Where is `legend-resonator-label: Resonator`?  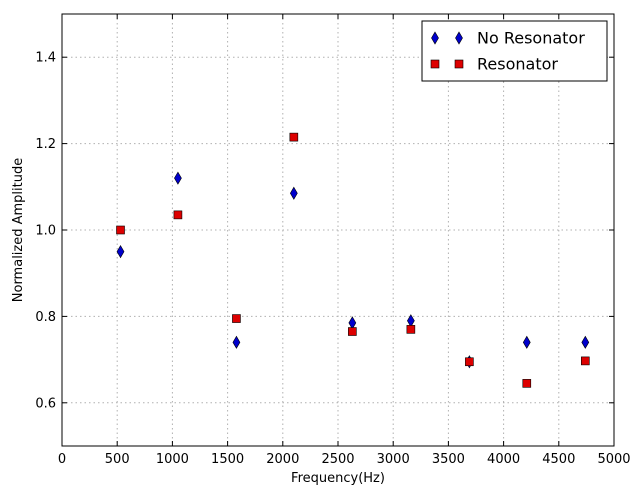 legend-resonator-label: Resonator is located at coordinates (517, 64).